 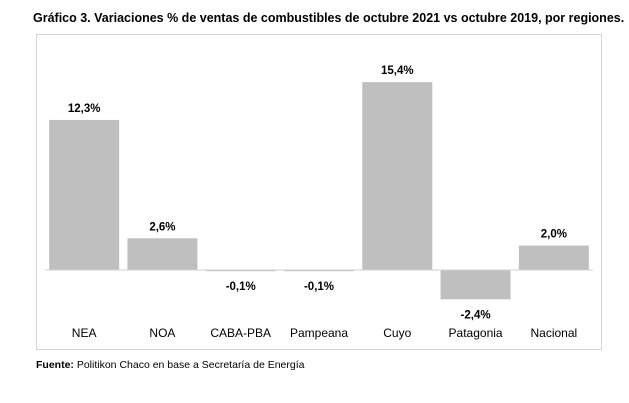 What do you see at coordinates (240, 333) in the screenshot?
I see `category-label: CABA-PBA` at bounding box center [240, 333].